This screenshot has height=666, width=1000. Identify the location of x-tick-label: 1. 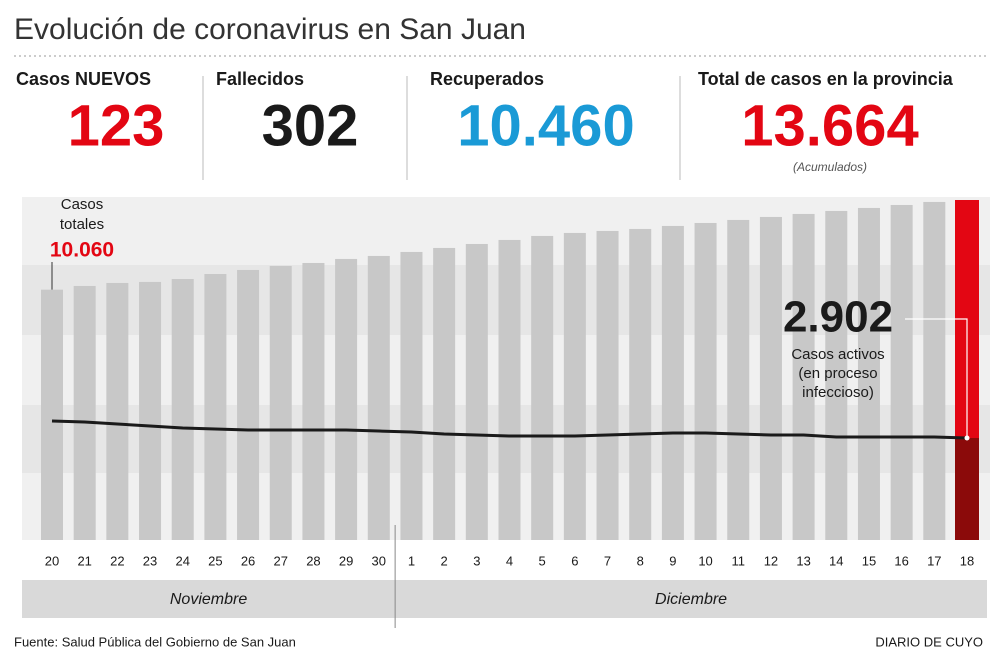
(411, 560).